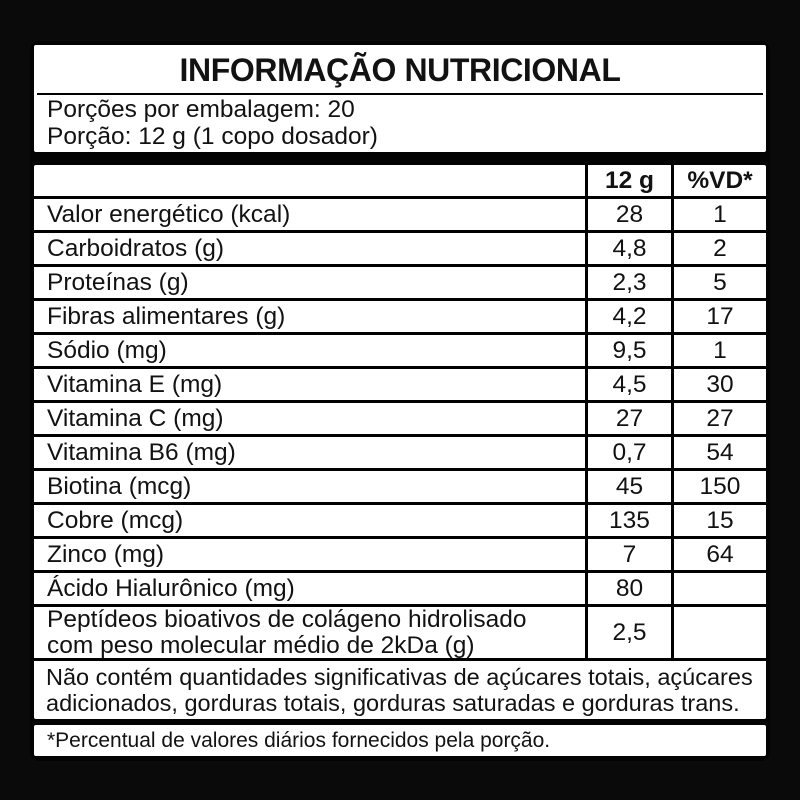 This screenshot has height=800, width=800. What do you see at coordinates (400, 250) in the screenshot?
I see `nutrient-row: Carboidratos (g) 4,8 2` at bounding box center [400, 250].